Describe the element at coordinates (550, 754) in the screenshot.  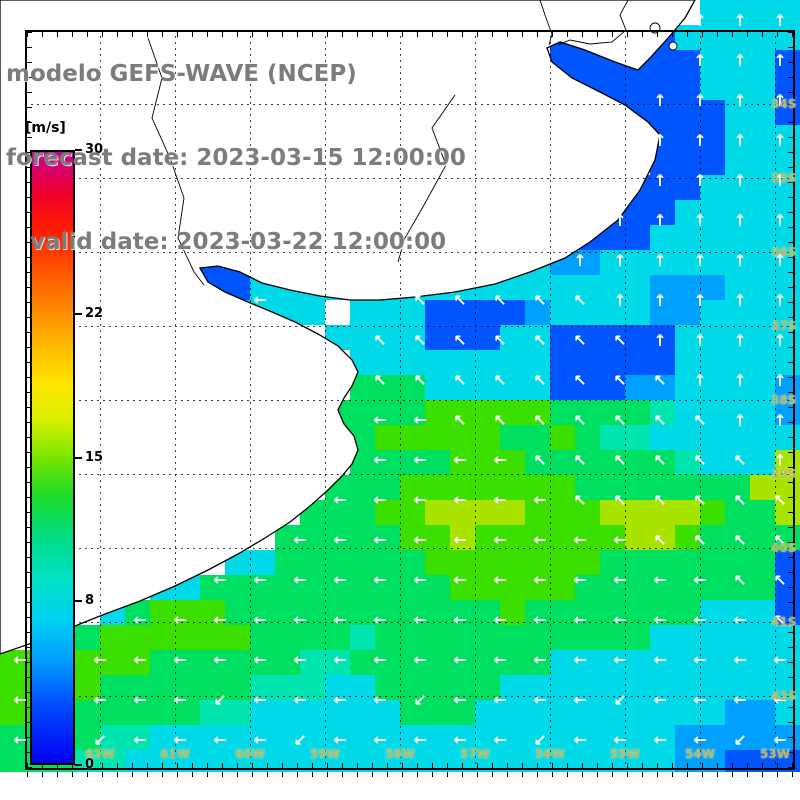
I see `lon-label: 56W` at that location.